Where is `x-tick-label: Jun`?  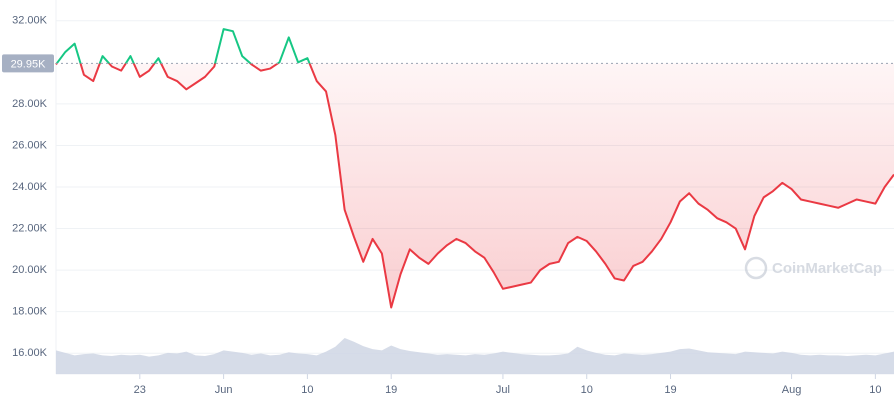 x-tick-label: Jun is located at coordinates (224, 390).